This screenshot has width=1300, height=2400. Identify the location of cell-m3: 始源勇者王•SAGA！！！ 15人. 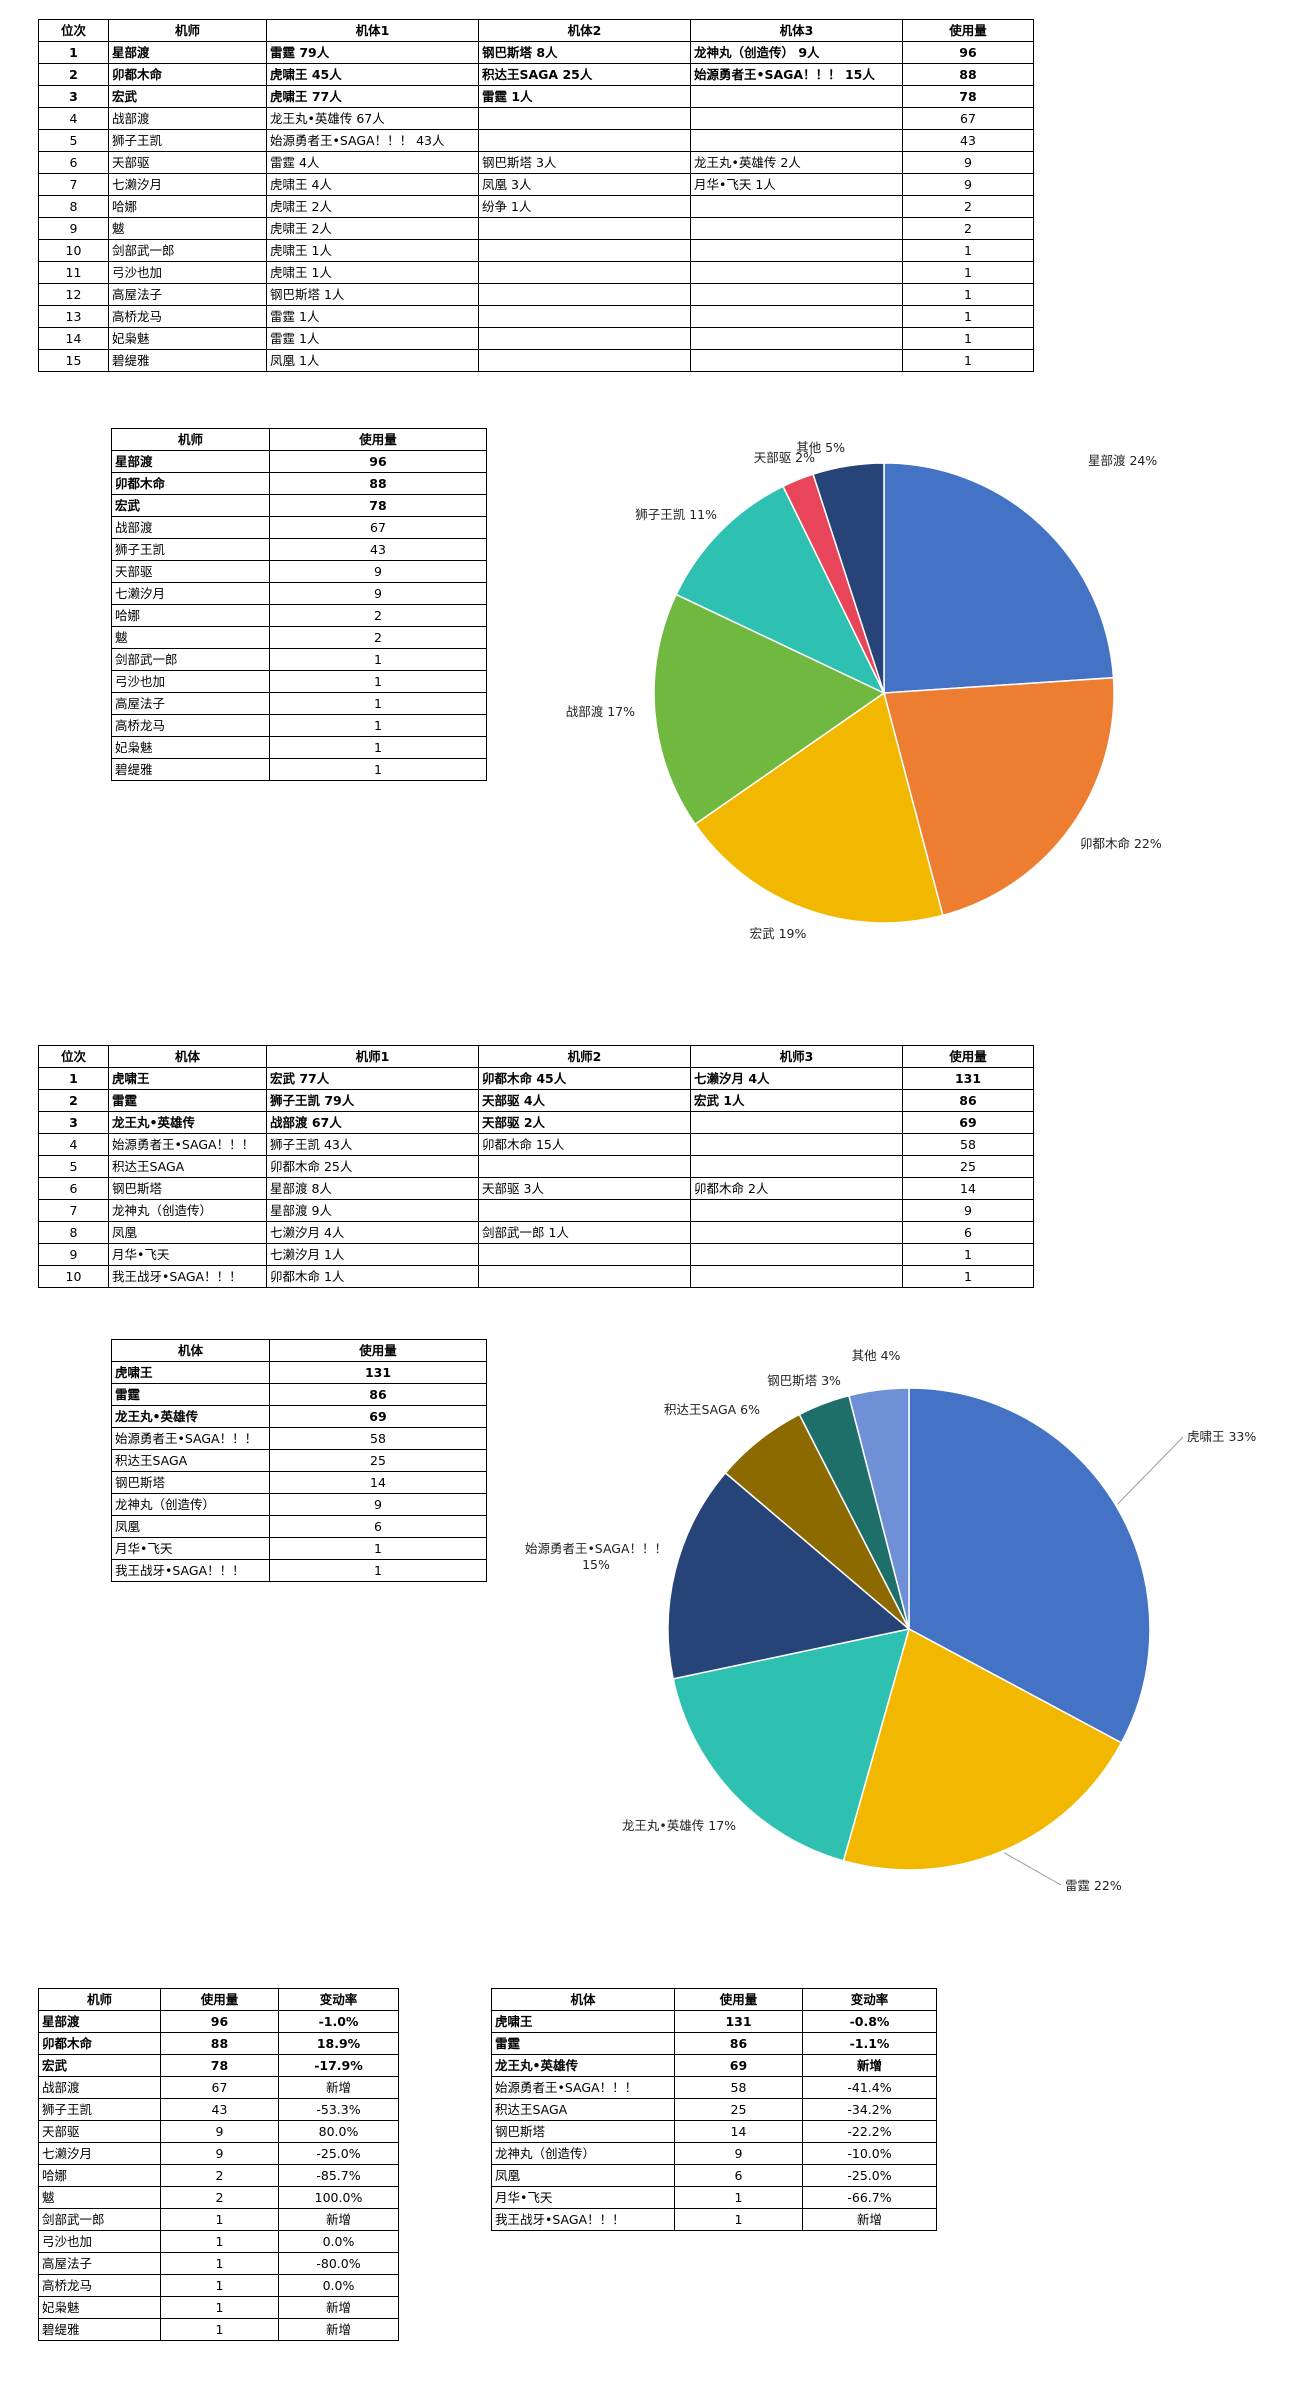
(796, 74).